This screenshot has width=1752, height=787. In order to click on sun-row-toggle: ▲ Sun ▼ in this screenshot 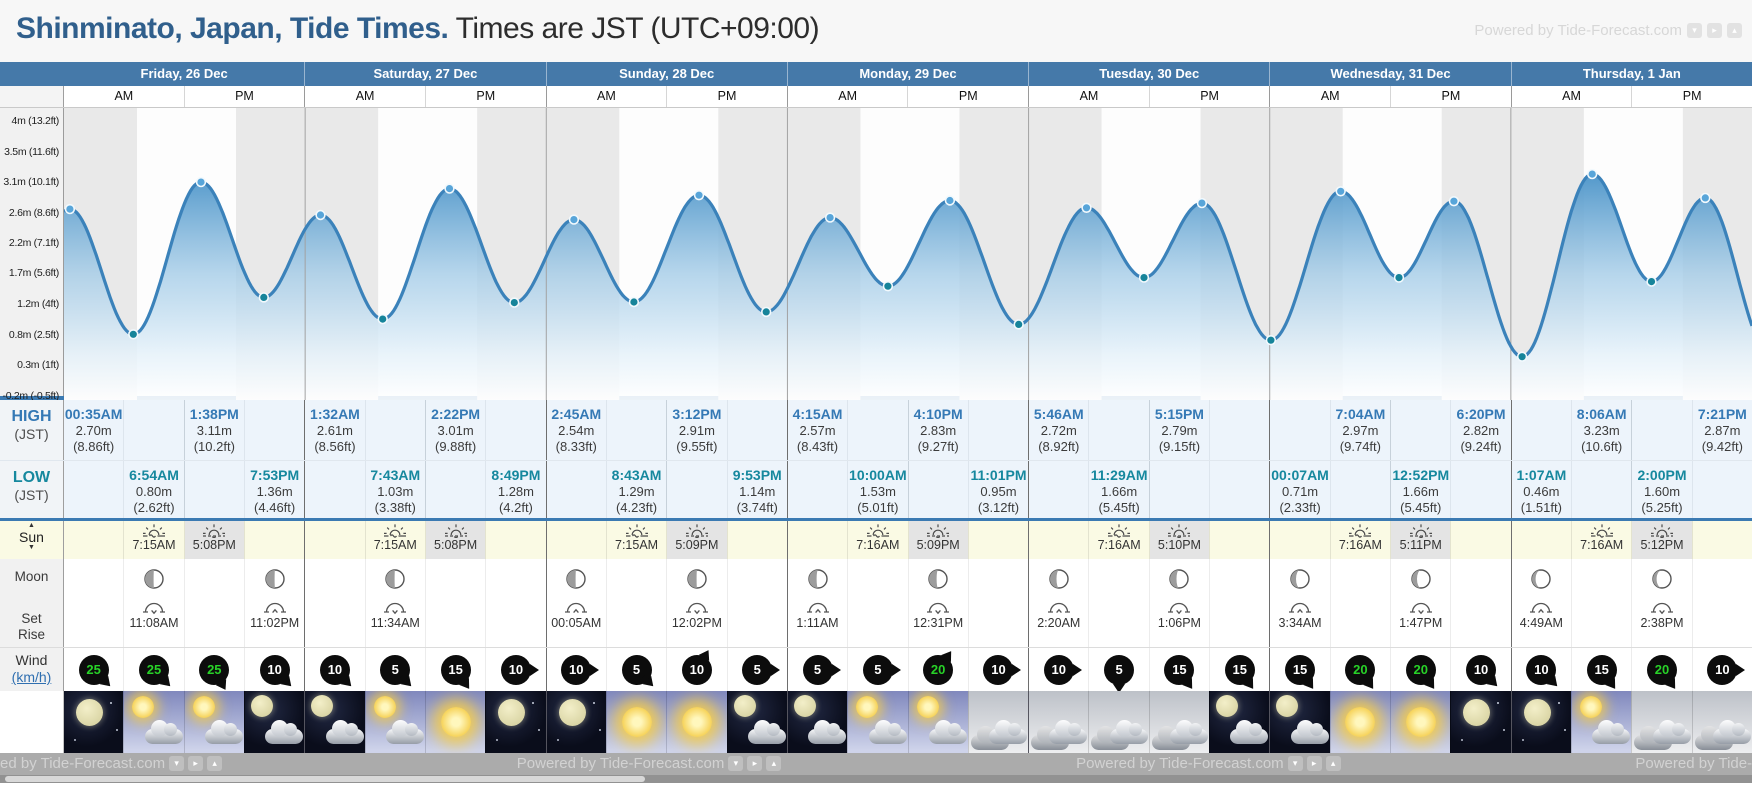, I will do `click(32, 540)`.